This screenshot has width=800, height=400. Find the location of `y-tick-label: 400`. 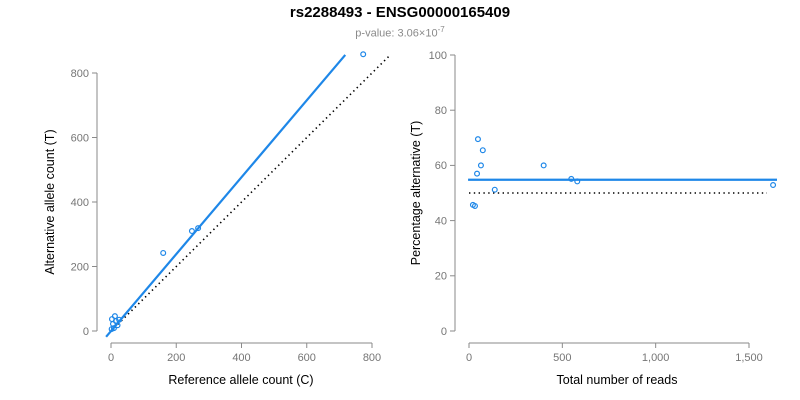

y-tick-label: 400 is located at coordinates (80, 203).